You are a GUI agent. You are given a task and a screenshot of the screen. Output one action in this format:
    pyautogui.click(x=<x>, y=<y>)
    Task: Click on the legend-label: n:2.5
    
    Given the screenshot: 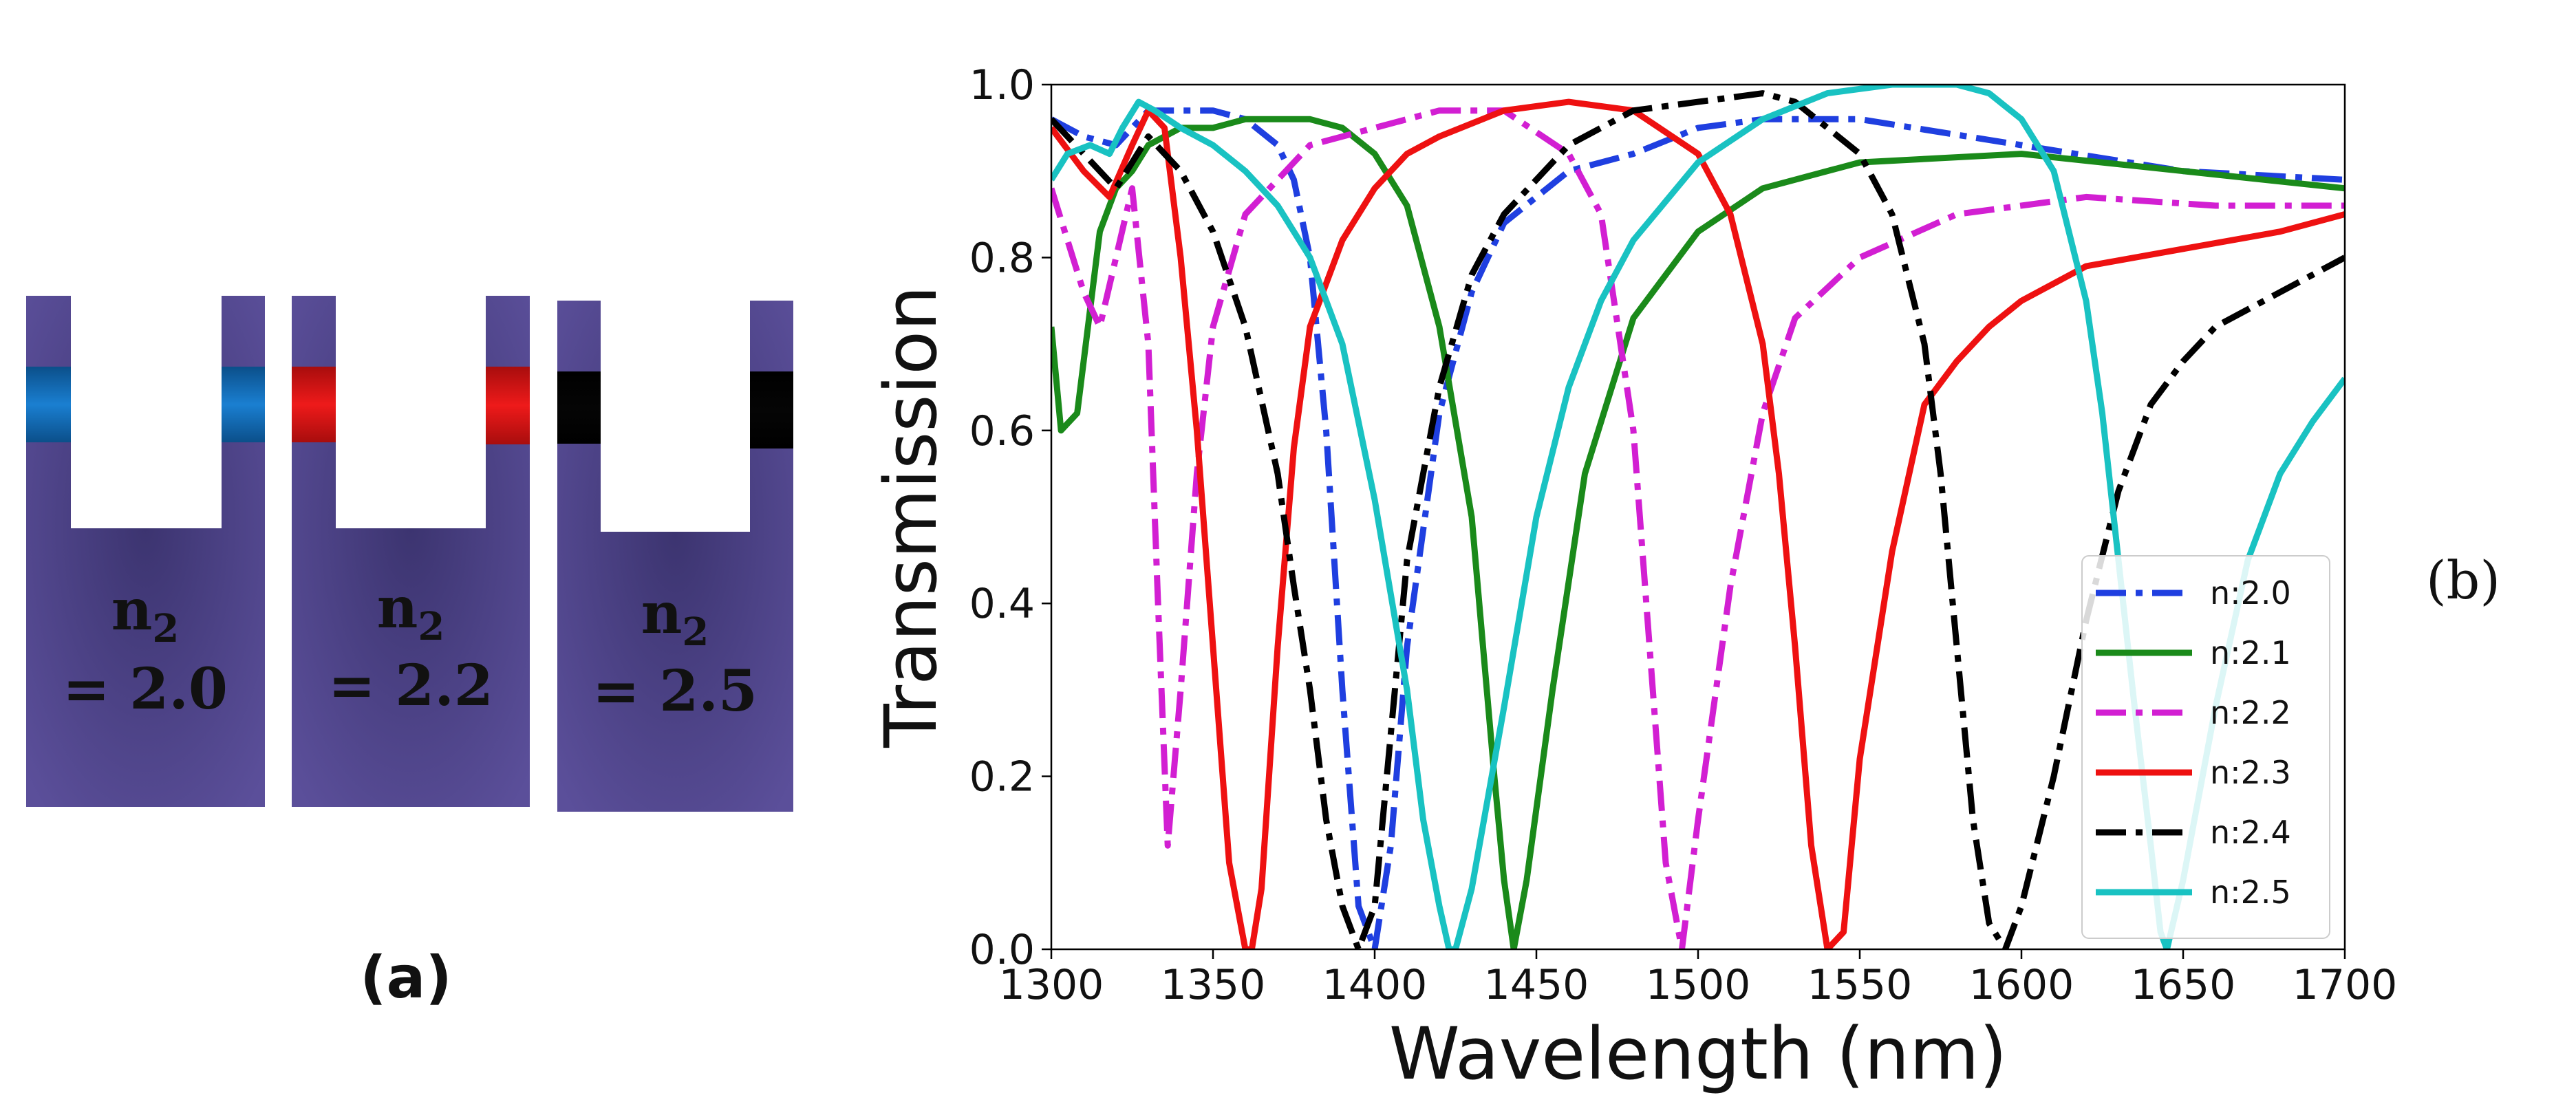 What is the action you would take?
    pyautogui.click(x=2250, y=892)
    